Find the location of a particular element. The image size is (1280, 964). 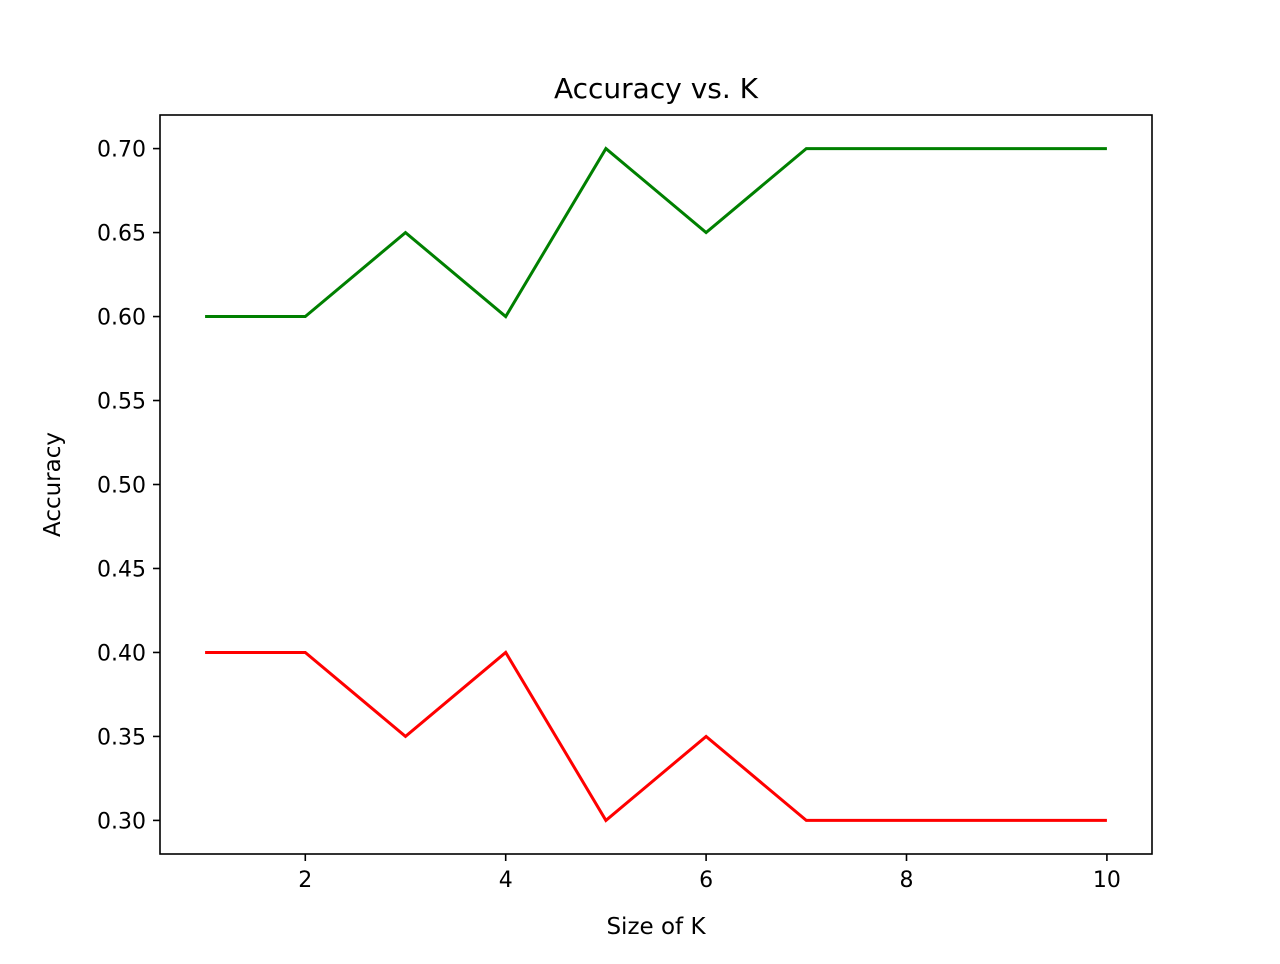

x-axis-ticks: 2 4 6 8 10 is located at coordinates (709, 873).